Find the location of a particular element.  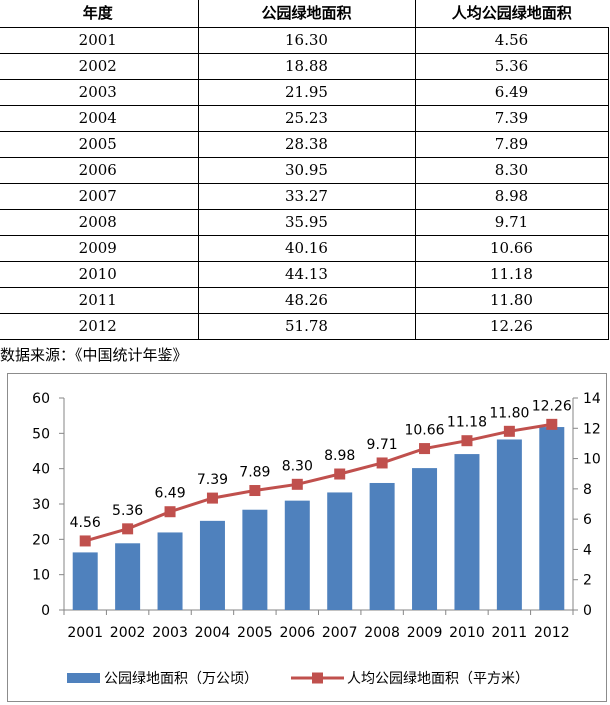

cell-year: 2007 is located at coordinates (99, 196).